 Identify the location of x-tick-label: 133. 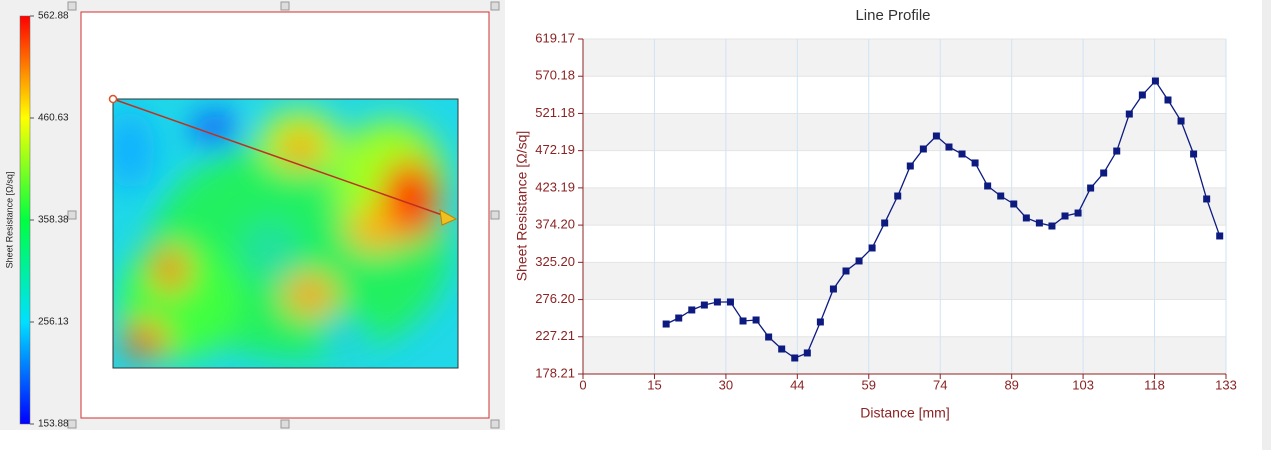
(1226, 384).